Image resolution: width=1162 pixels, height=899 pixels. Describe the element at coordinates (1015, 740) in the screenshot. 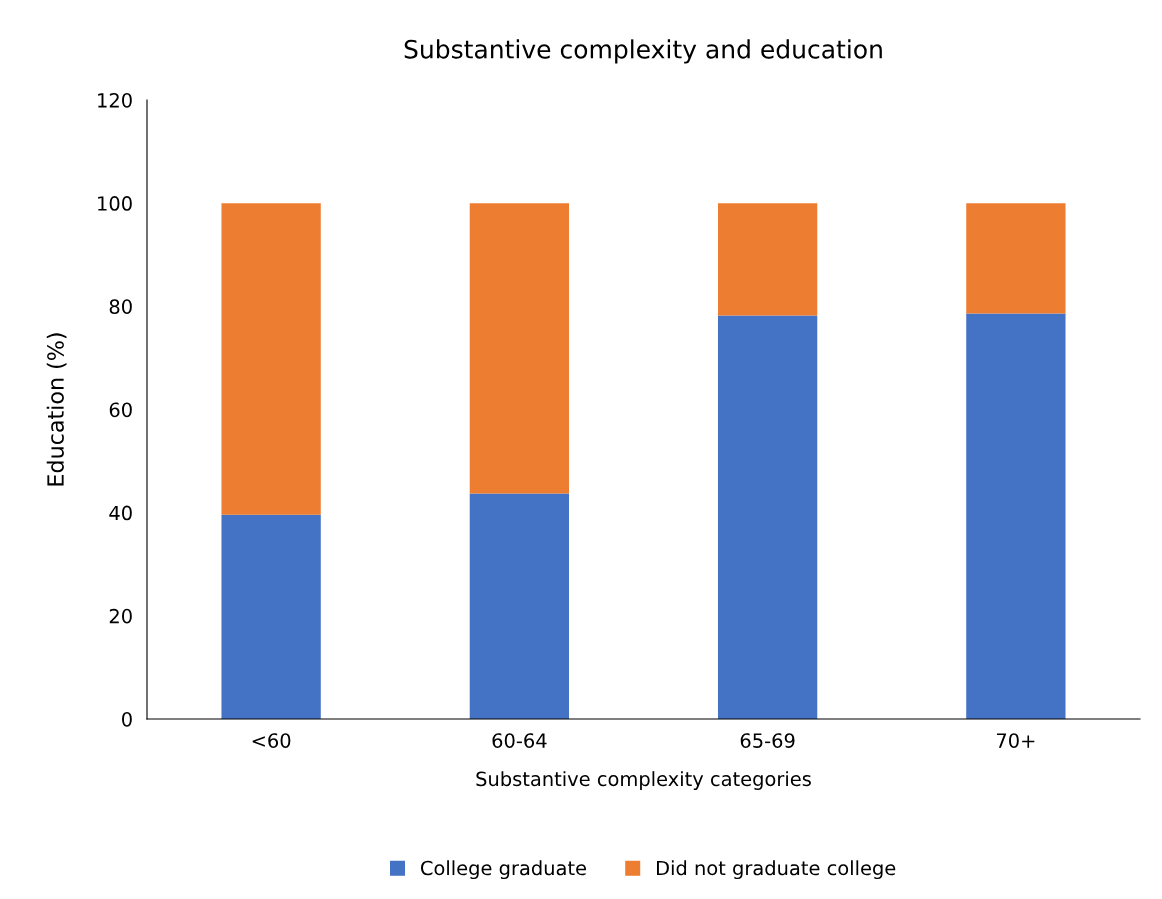

I see `x-tick-label: 70+` at that location.